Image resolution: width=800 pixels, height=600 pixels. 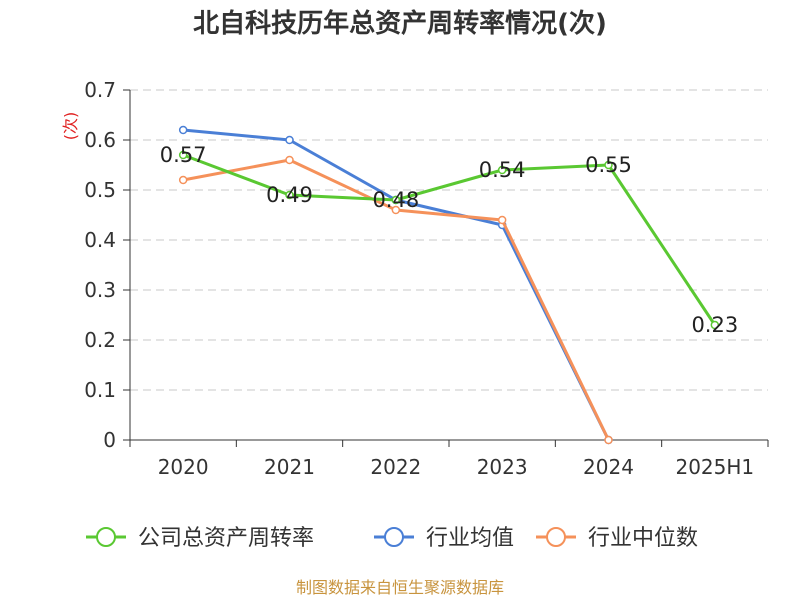 What do you see at coordinates (399, 587) in the screenshot?
I see `source-footer: 制图数据来自恒生聚源数据库` at bounding box center [399, 587].